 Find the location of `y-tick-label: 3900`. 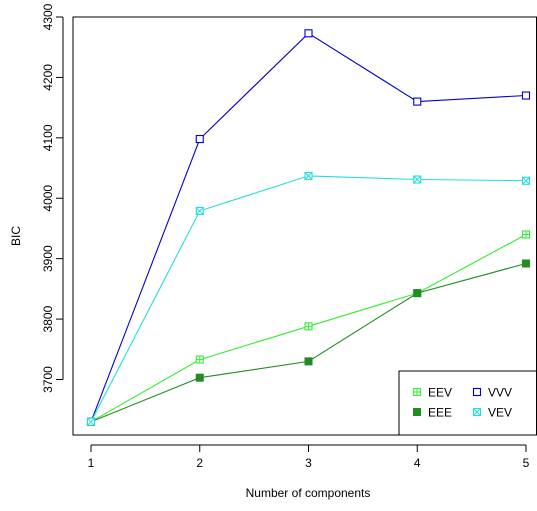

y-tick-label: 3900 is located at coordinates (48, 258).